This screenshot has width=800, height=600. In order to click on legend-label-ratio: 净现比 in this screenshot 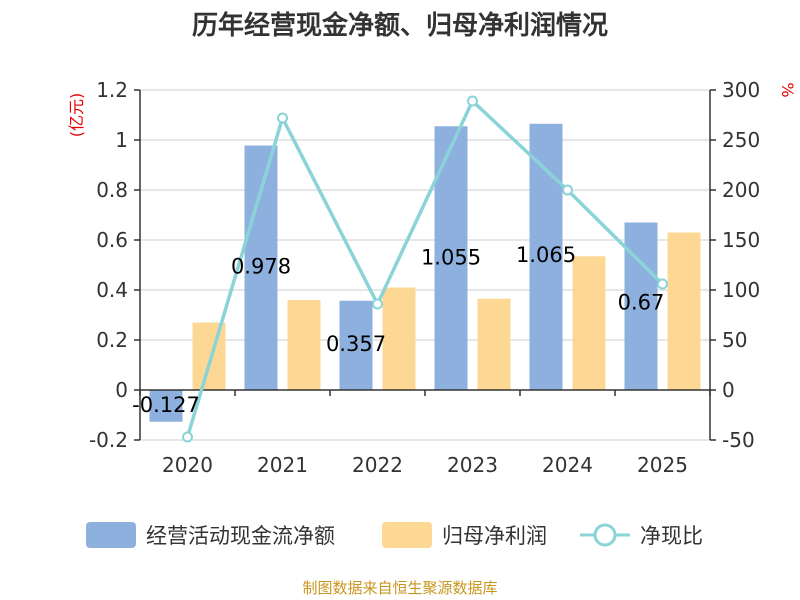, I will do `click(671, 536)`.